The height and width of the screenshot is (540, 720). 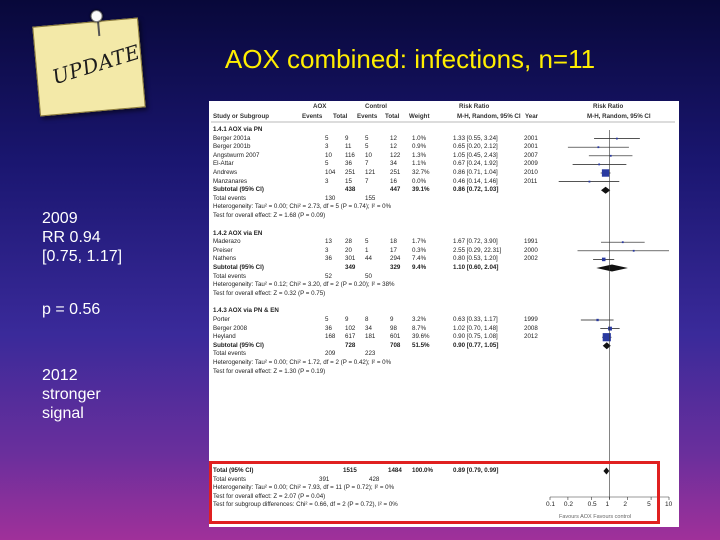 What do you see at coordinates (531, 181) in the screenshot?
I see `study-year: 2011` at bounding box center [531, 181].